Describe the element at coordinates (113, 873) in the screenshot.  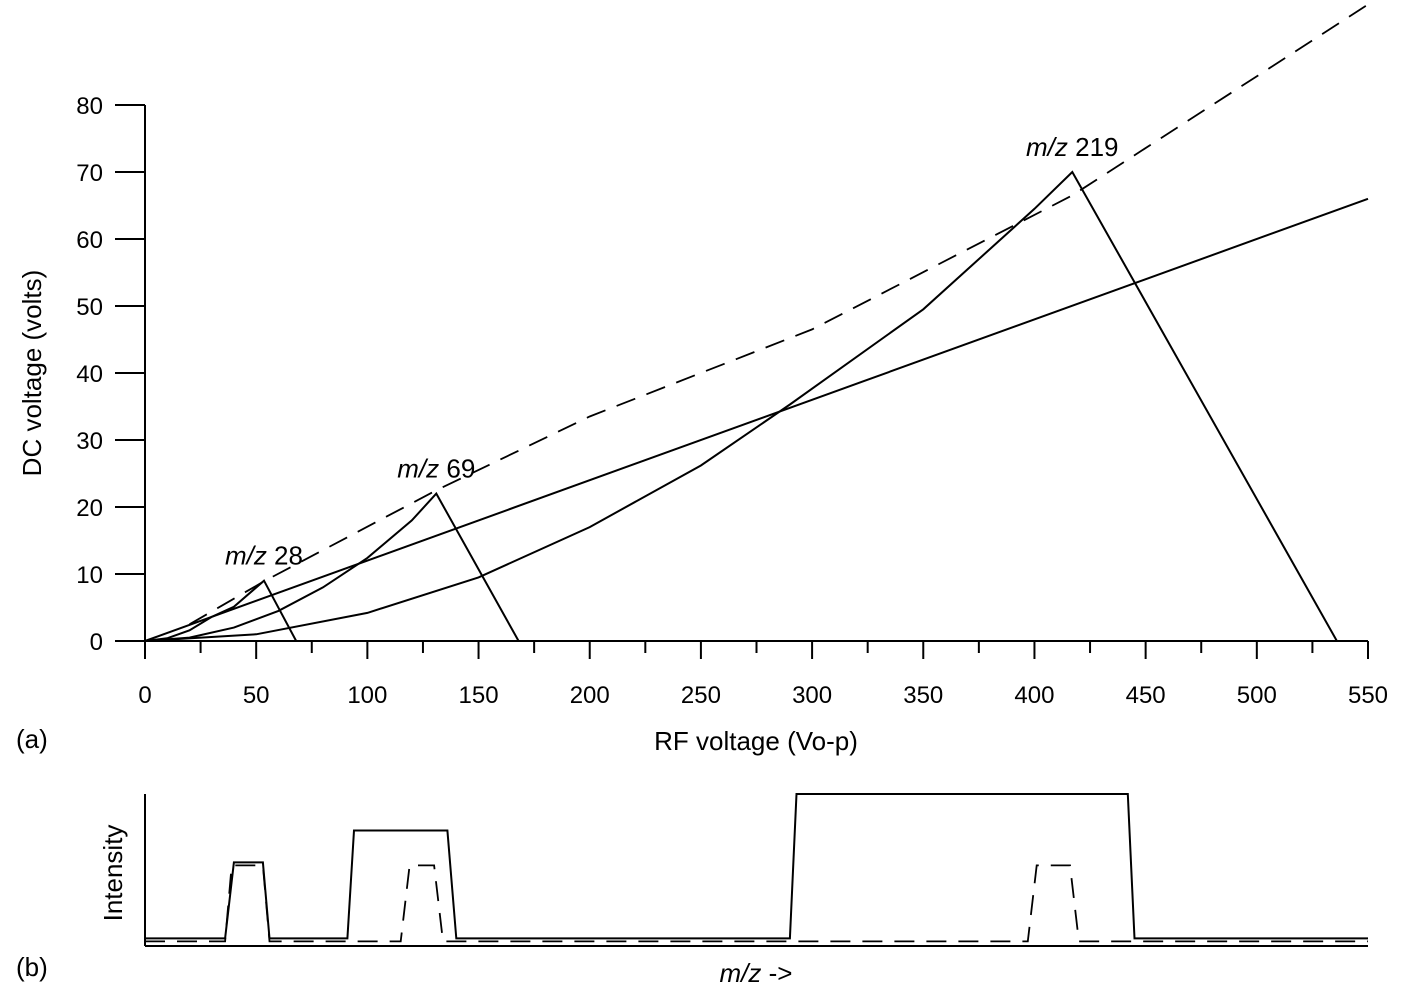
I see `b-y-axis-label: Intensity` at that location.